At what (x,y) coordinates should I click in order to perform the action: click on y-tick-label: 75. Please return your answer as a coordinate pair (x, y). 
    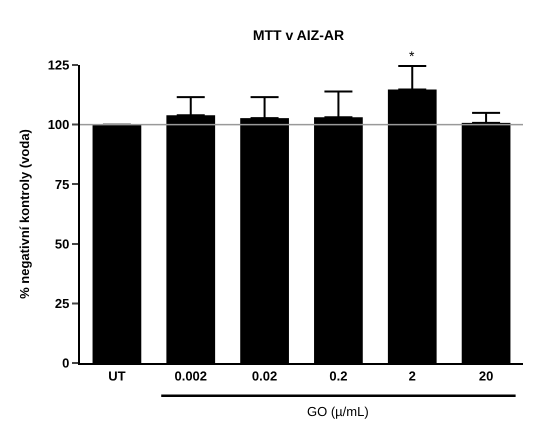
    Looking at the image, I should click on (62, 184).